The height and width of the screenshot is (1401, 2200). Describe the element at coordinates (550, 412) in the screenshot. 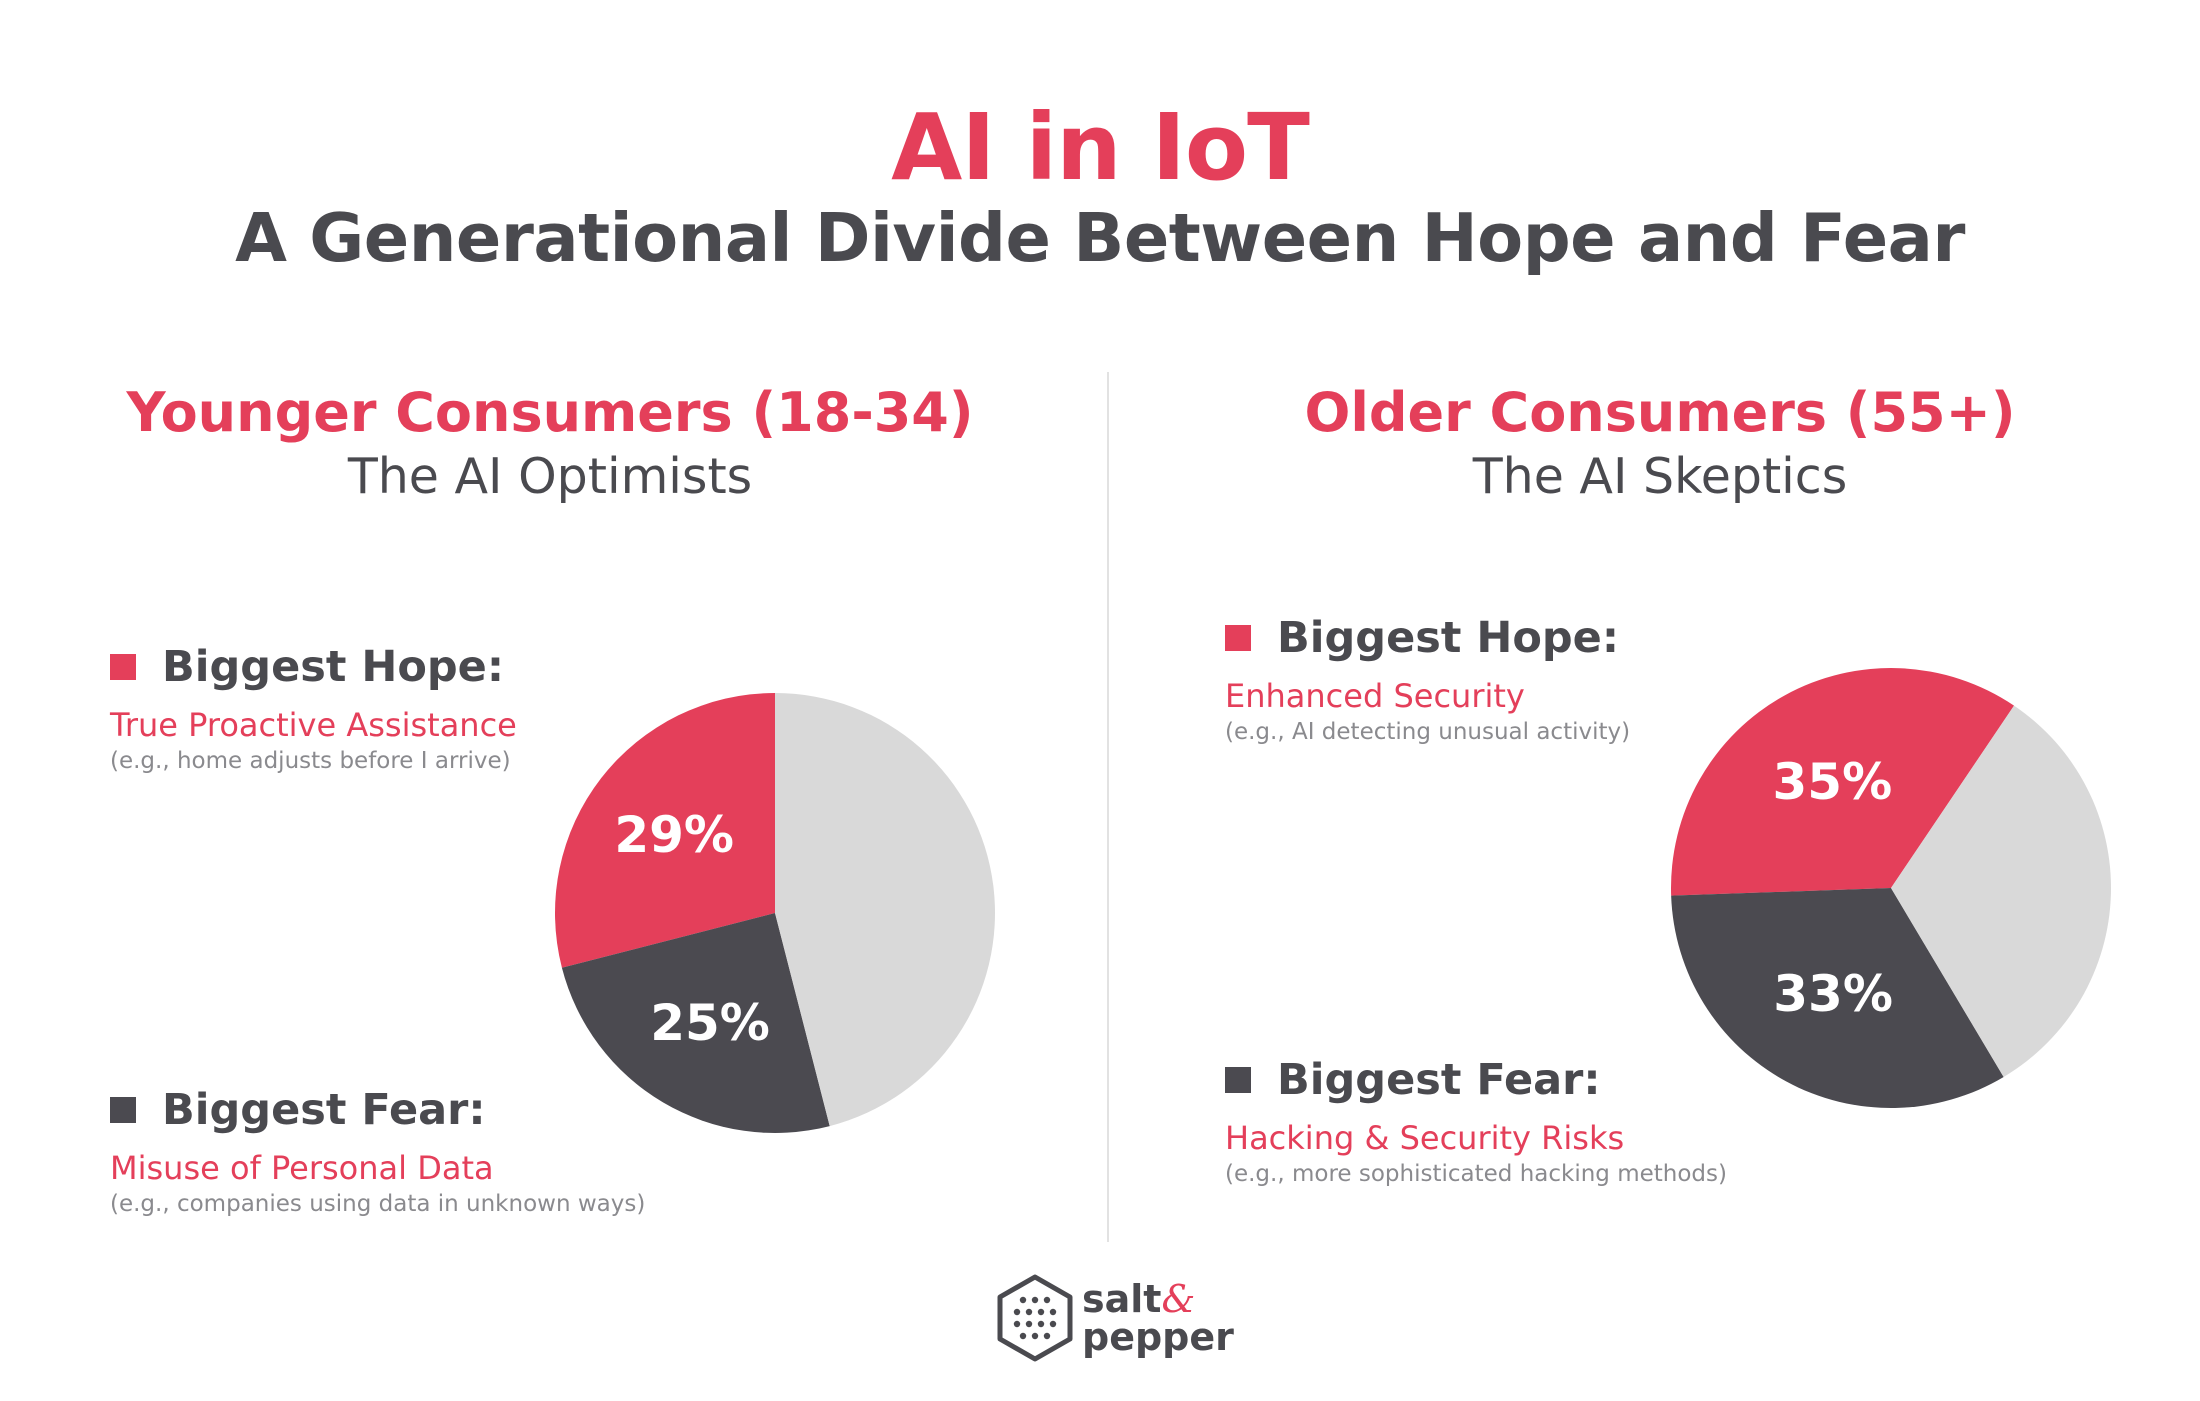

I see `panel-title-younger: Younger Consumers (18-34)` at that location.